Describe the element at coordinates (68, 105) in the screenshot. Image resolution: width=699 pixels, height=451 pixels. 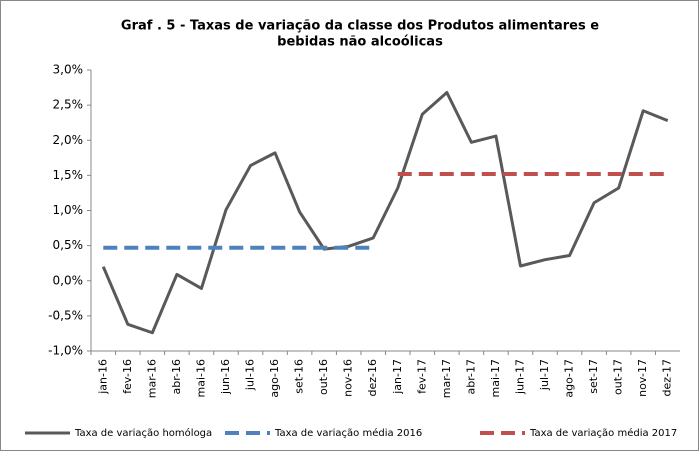
I see `y-tick-label: 2,5%` at that location.